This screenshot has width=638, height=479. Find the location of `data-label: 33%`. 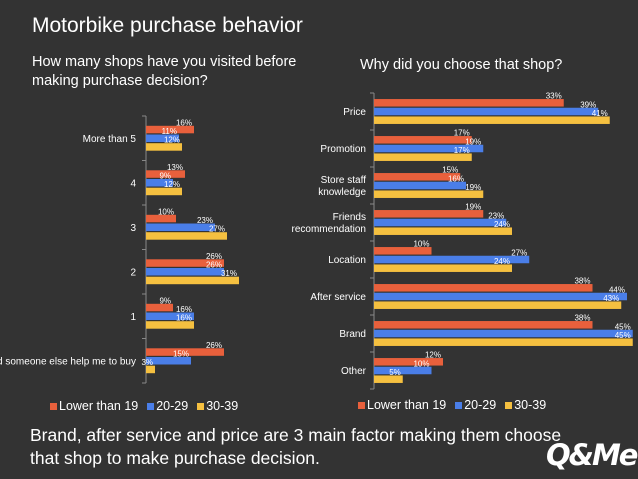

data-label: 33% is located at coordinates (554, 96).